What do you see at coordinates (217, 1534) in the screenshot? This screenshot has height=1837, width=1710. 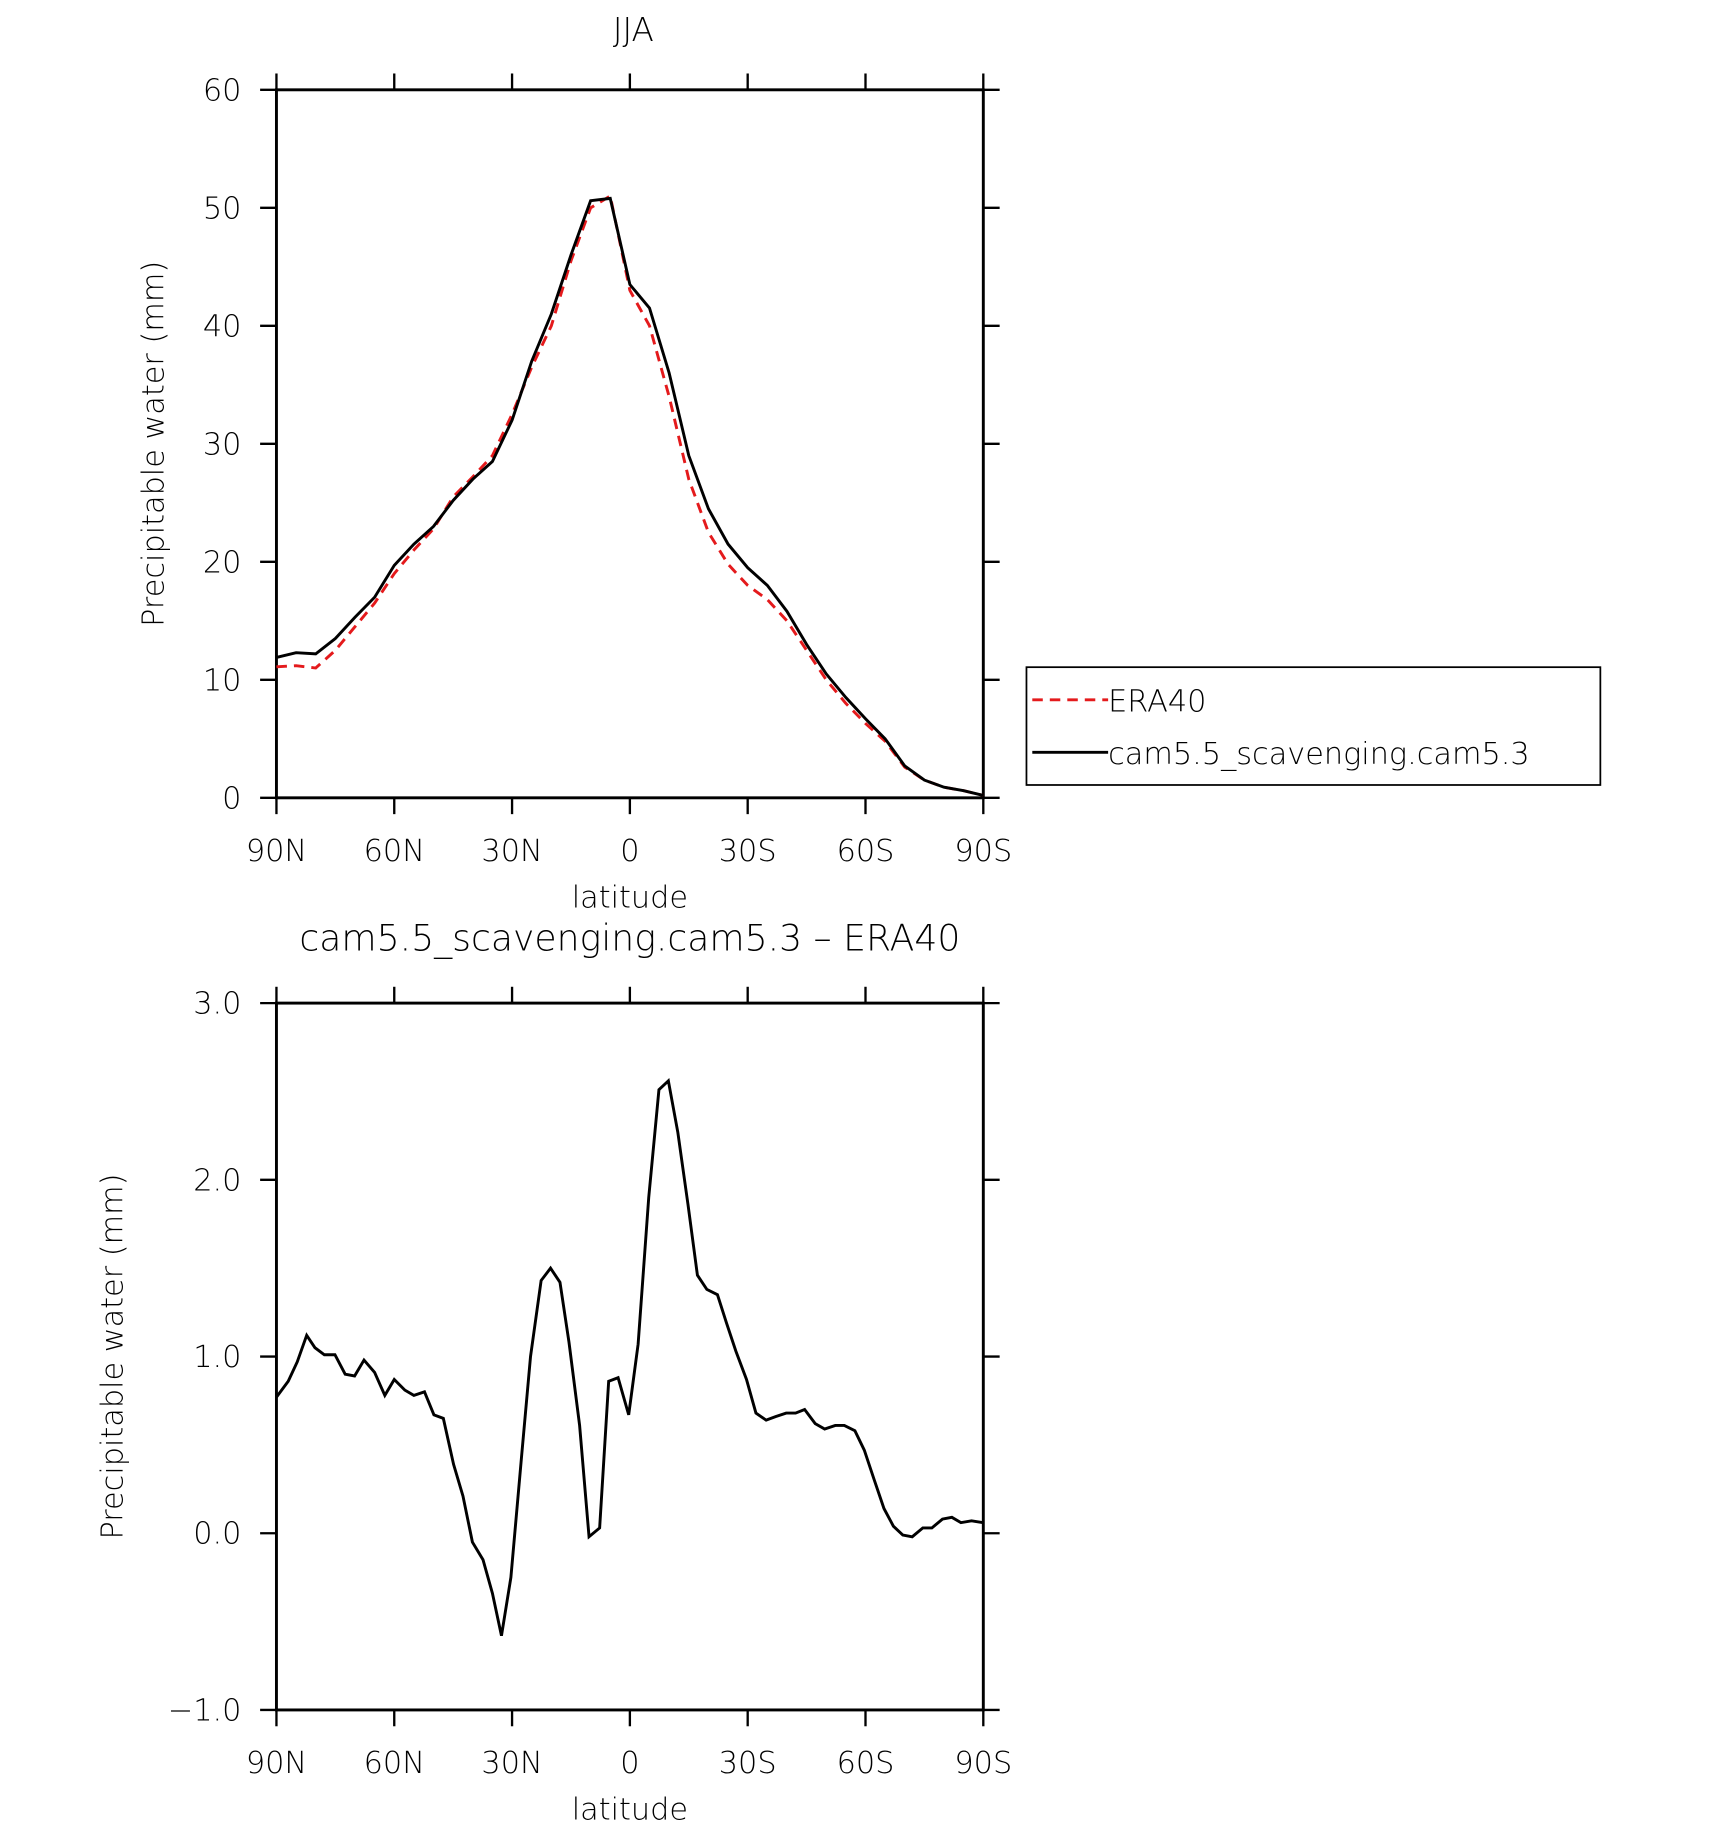 I see `y-tick-label: 0.0` at bounding box center [217, 1534].